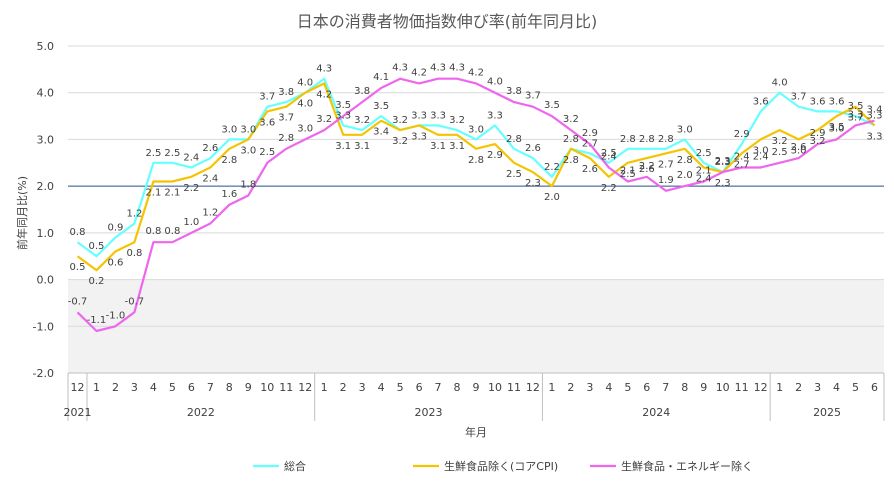  Describe the element at coordinates (438, 387) in the screenshot. I see `x-tick-month: 7` at that location.